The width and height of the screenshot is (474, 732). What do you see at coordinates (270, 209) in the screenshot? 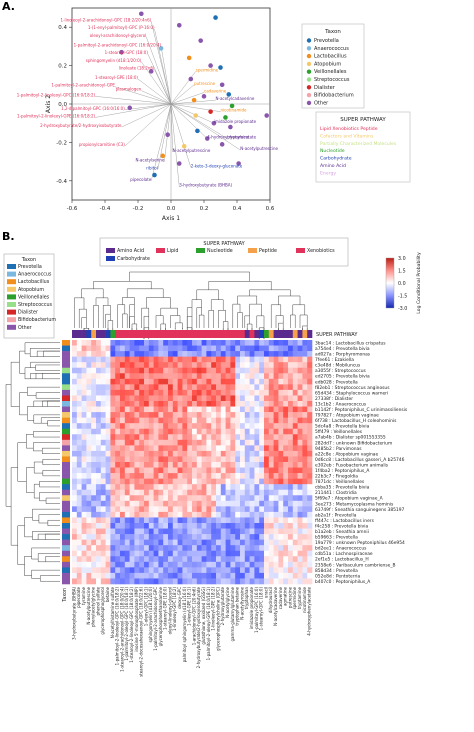
I see `x-tick-label: 0.6` at bounding box center [270, 209].